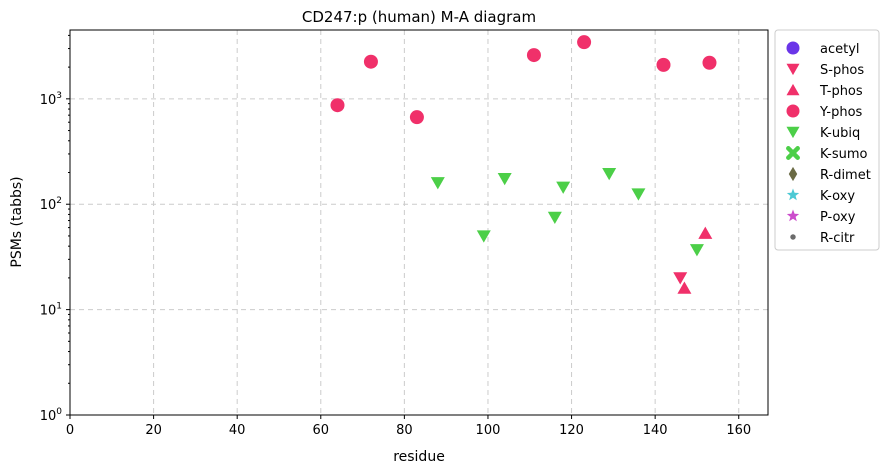 Image resolution: width=889 pixels, height=474 pixels. Describe the element at coordinates (237, 430) in the screenshot. I see `x-tick-label: 40` at that location.